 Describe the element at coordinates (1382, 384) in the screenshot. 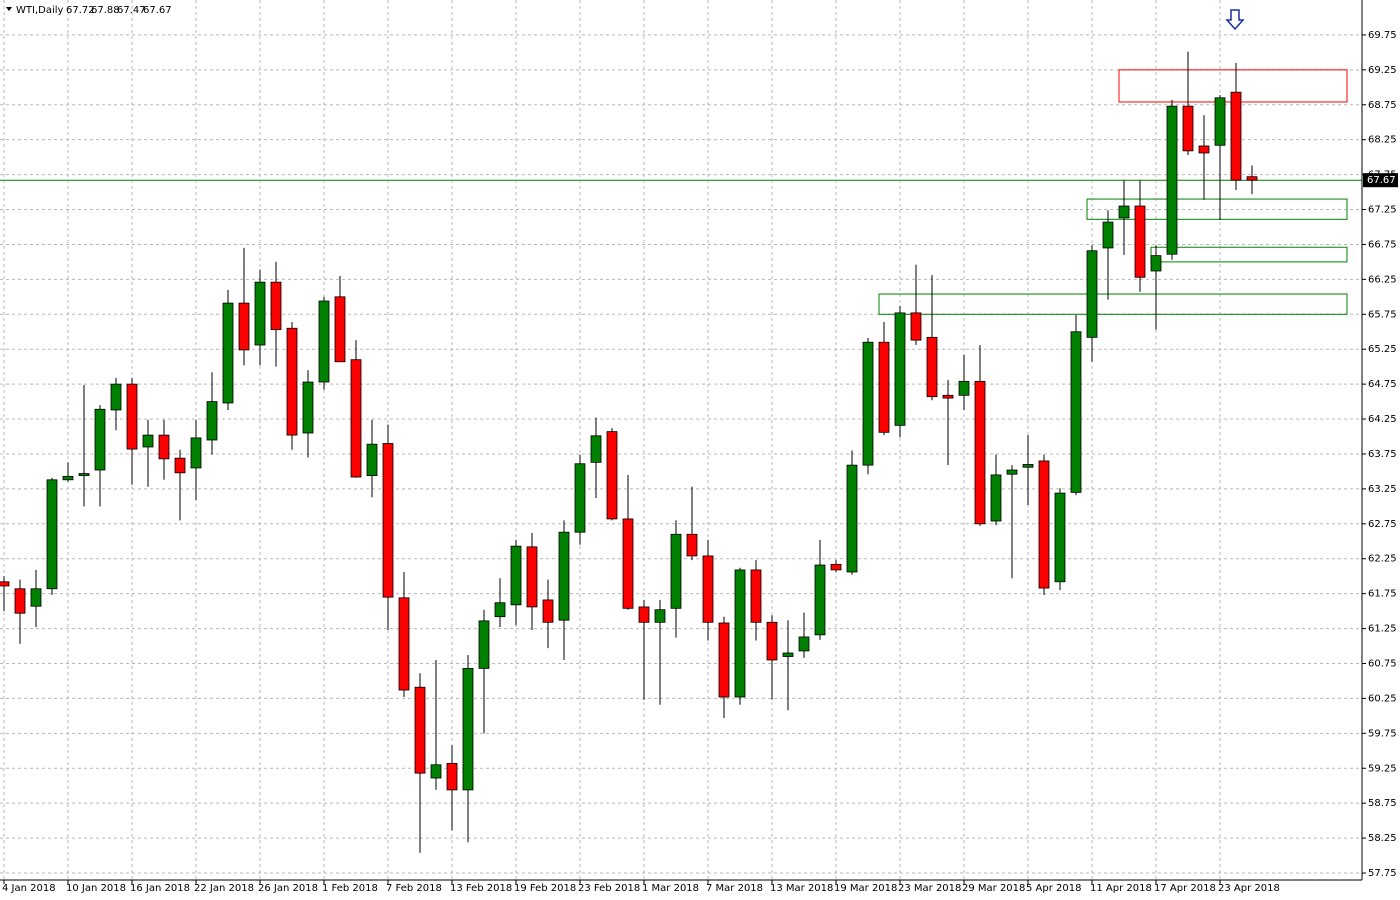

I see `y-tick-label: 64.75` at that location.